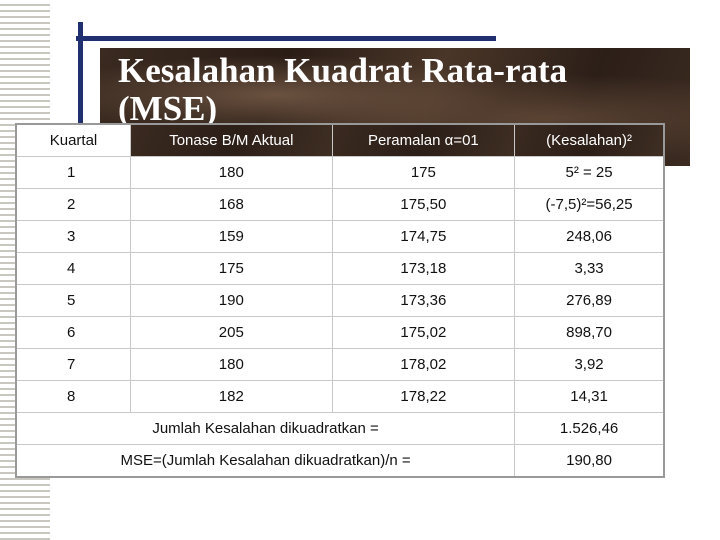 This screenshot has width=720, height=540. Describe the element at coordinates (589, 332) in the screenshot. I see `table-cell: 898,70` at that location.